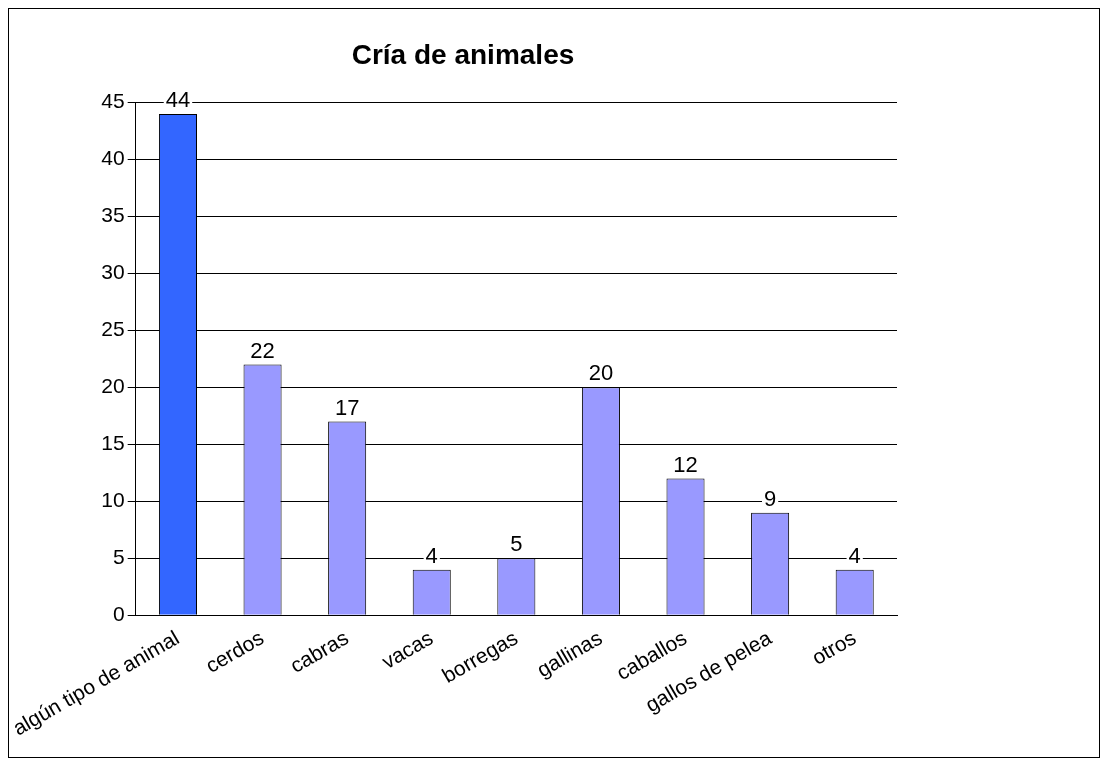  What do you see at coordinates (833, 647) in the screenshot?
I see `x-tick-label: otros` at bounding box center [833, 647].